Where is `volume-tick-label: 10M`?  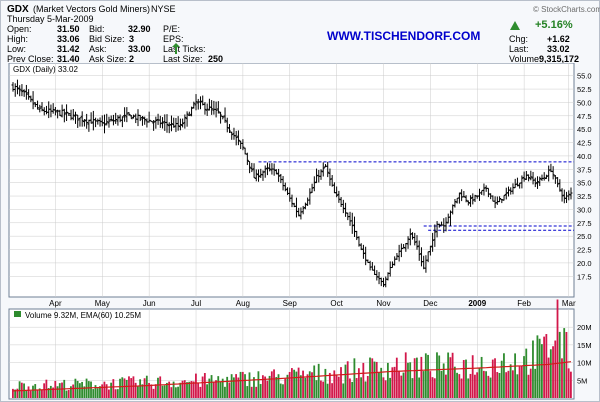 volume-tick-label: 10M is located at coordinates (584, 363).